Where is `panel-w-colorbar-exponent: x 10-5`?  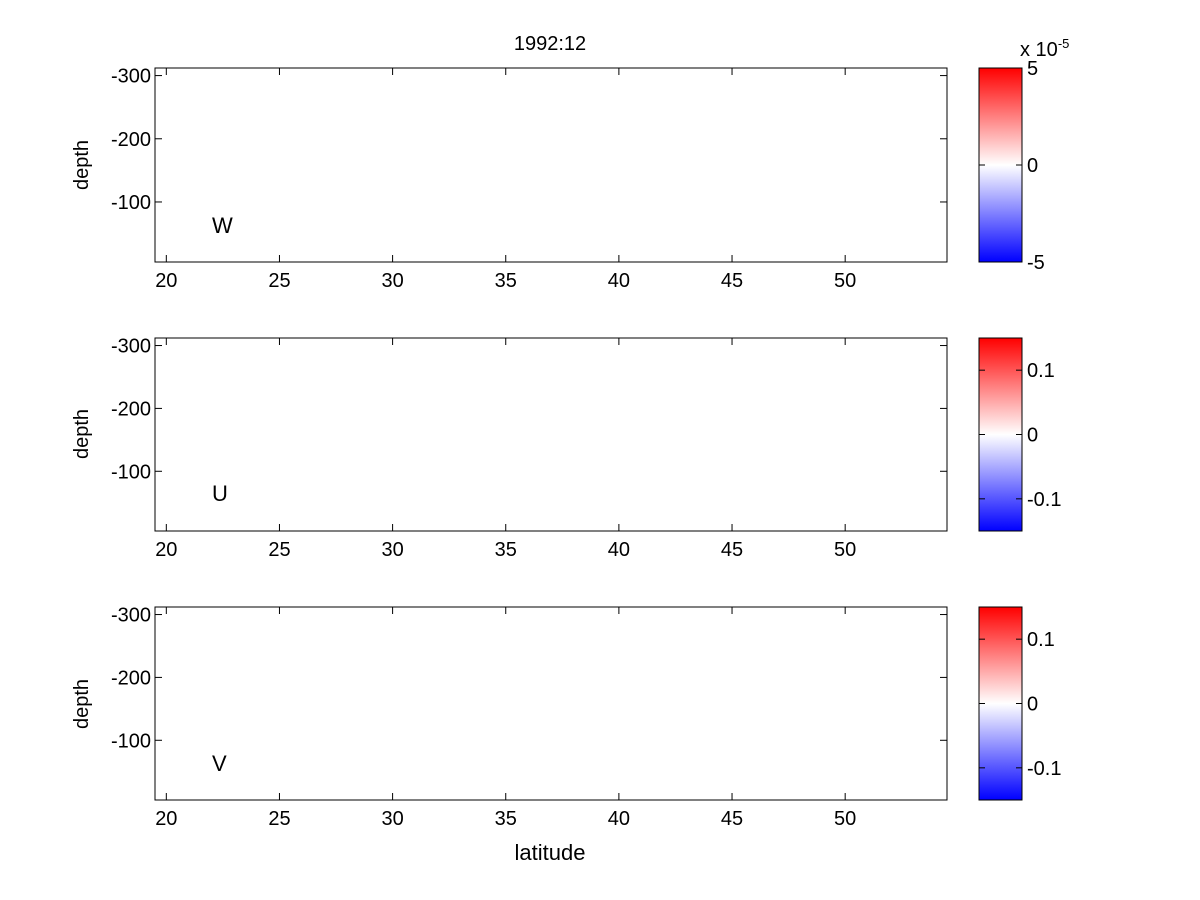 panel-w-colorbar-exponent: x 10-5 is located at coordinates (1044, 48).